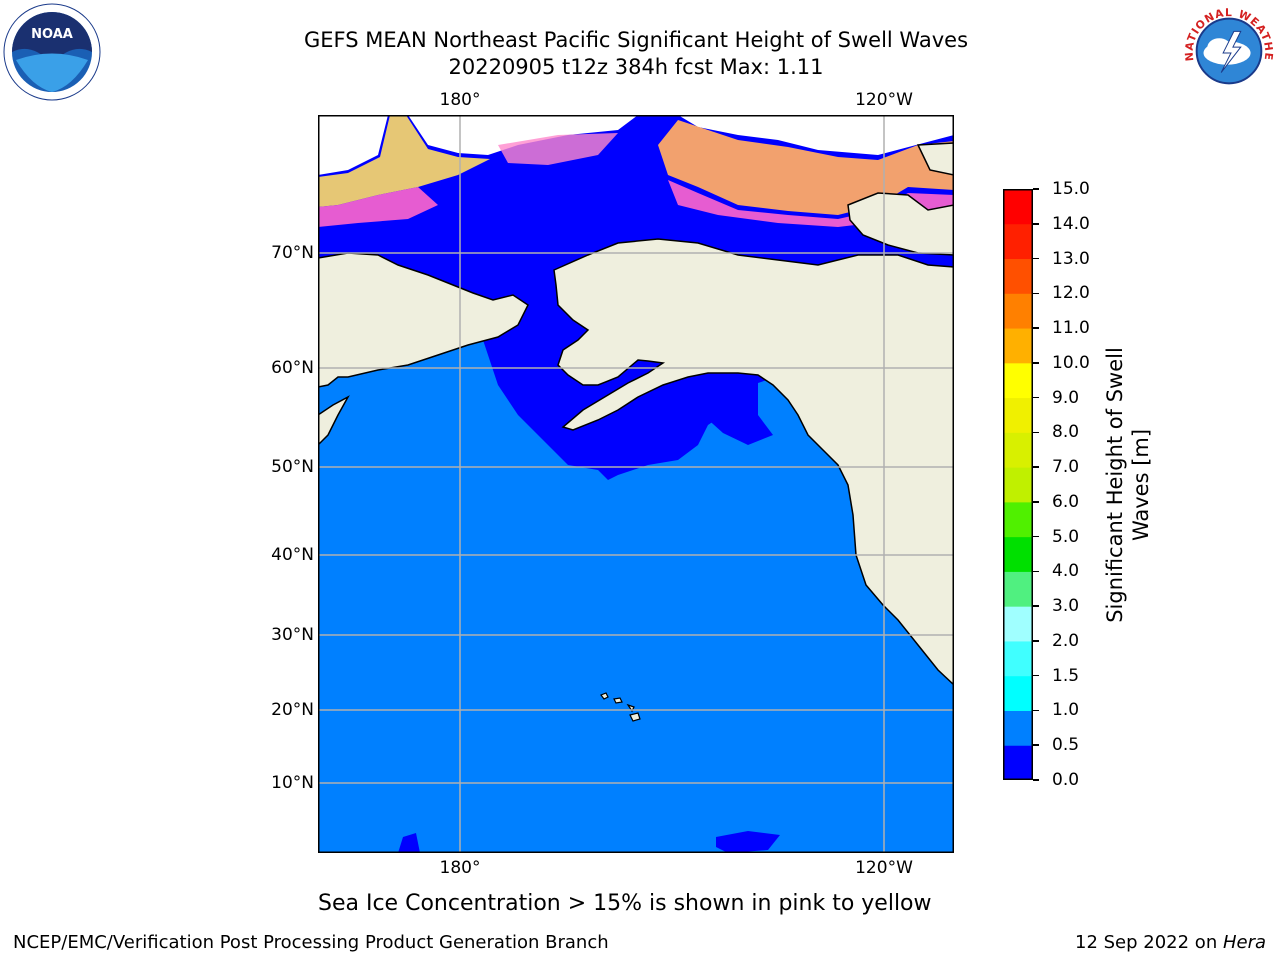 The image size is (1280, 960). Describe the element at coordinates (1066, 780) in the screenshot. I see `colorbar-tick-label: 0.0` at that location.